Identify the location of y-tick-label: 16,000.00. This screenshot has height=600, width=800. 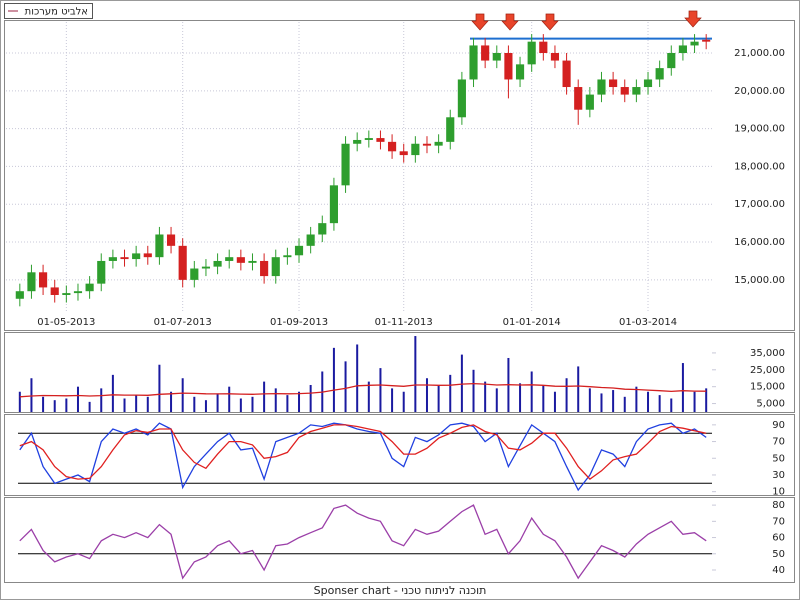
(759, 242).